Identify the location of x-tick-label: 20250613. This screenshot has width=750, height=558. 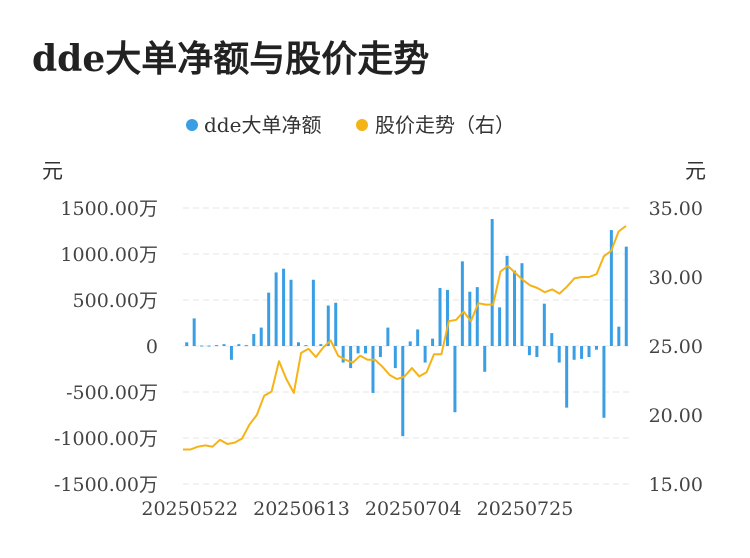
(301, 509).